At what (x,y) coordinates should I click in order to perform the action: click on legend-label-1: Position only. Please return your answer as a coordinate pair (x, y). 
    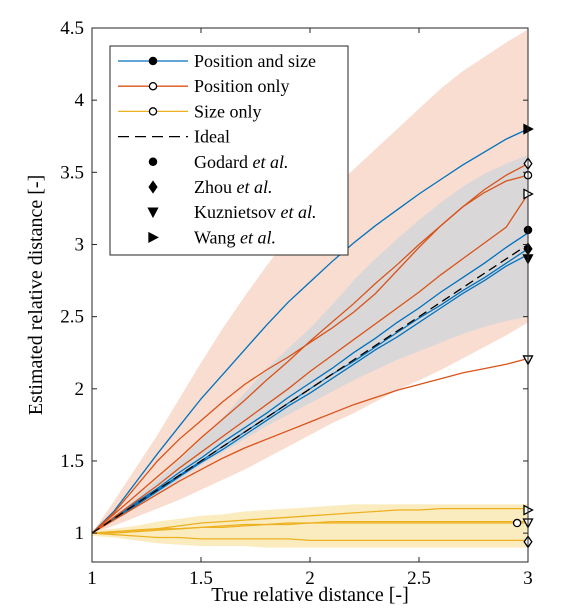
    Looking at the image, I should click on (242, 86).